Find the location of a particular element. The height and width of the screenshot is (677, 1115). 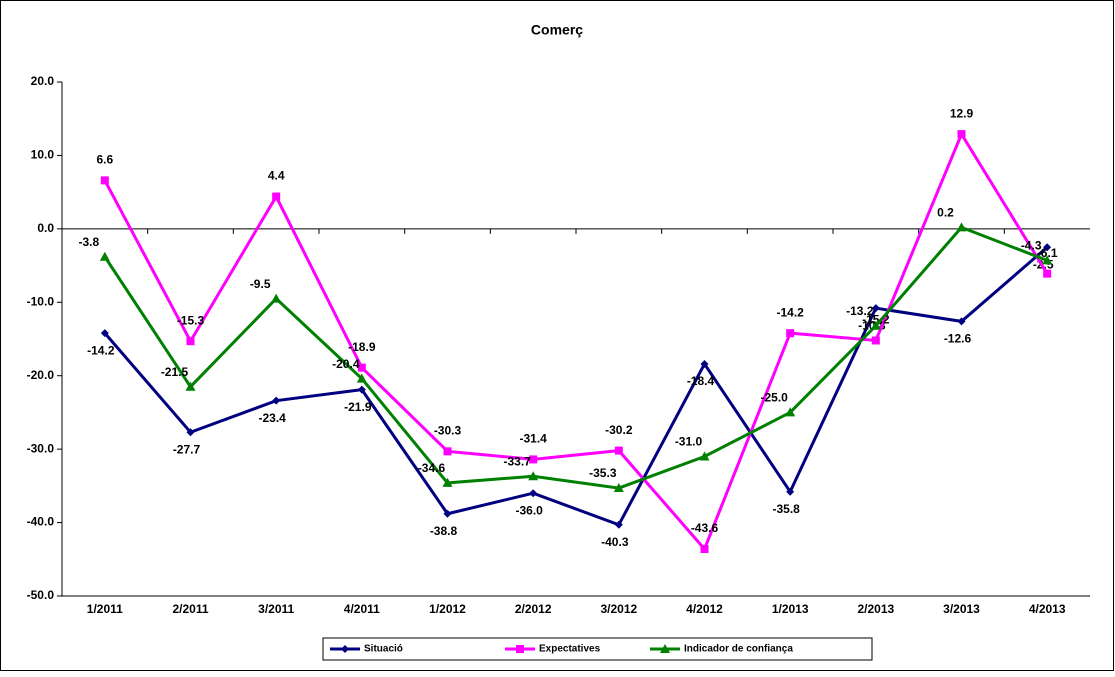

legend-box is located at coordinates (597, 649).